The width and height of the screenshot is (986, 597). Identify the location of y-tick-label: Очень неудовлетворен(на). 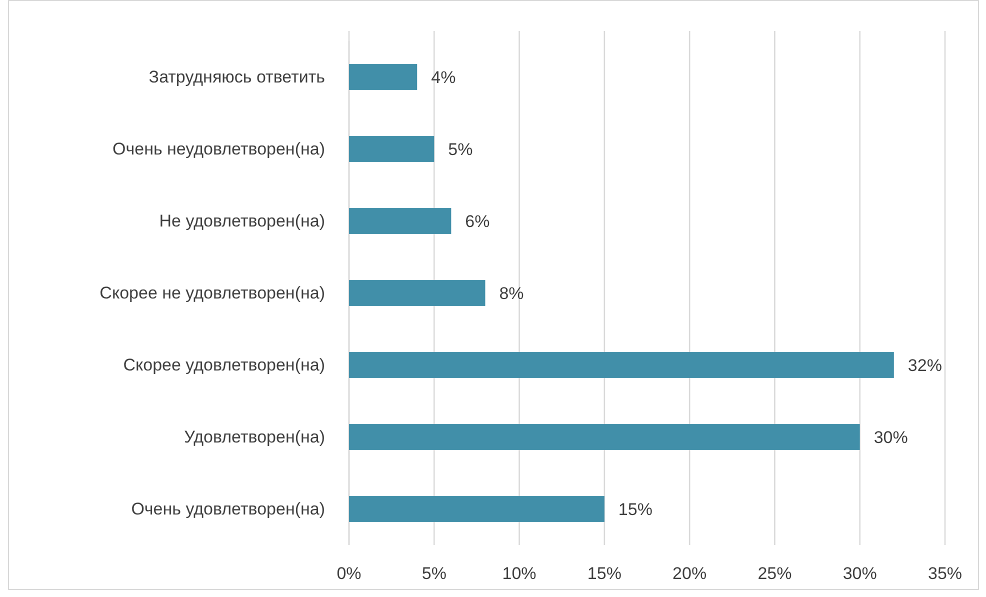
(218, 148).